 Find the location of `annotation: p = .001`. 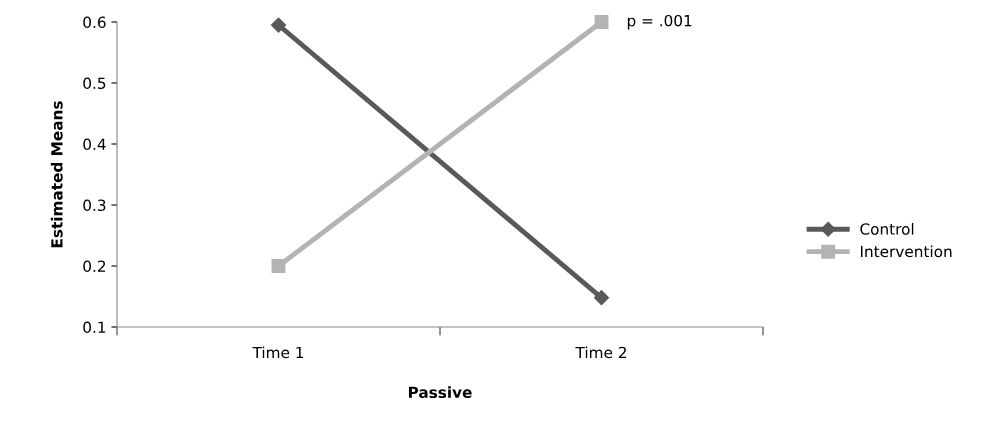

annotation: p = .001 is located at coordinates (659, 22).